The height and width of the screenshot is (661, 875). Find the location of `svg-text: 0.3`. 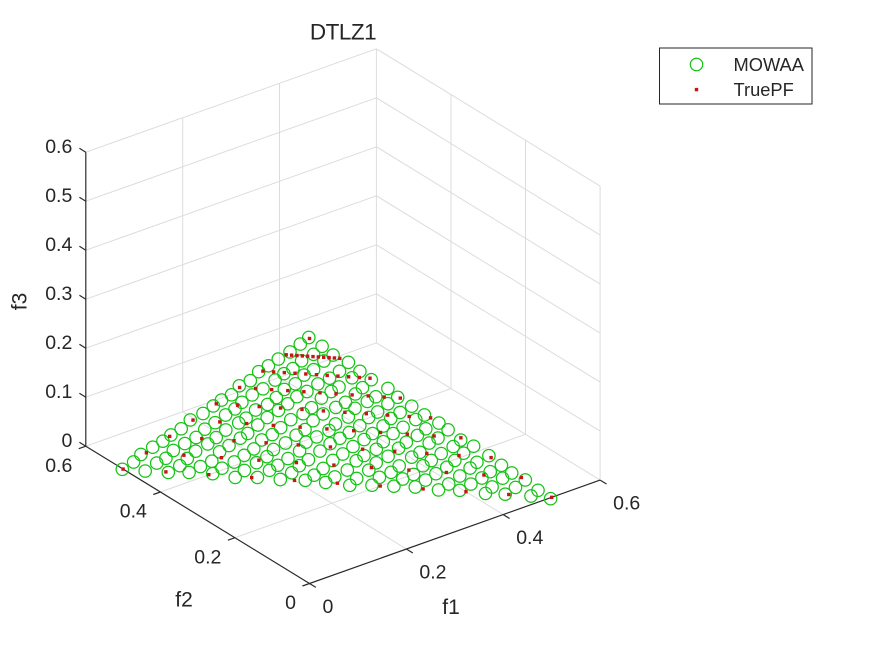

svg-text: 0.3 is located at coordinates (58, 294).